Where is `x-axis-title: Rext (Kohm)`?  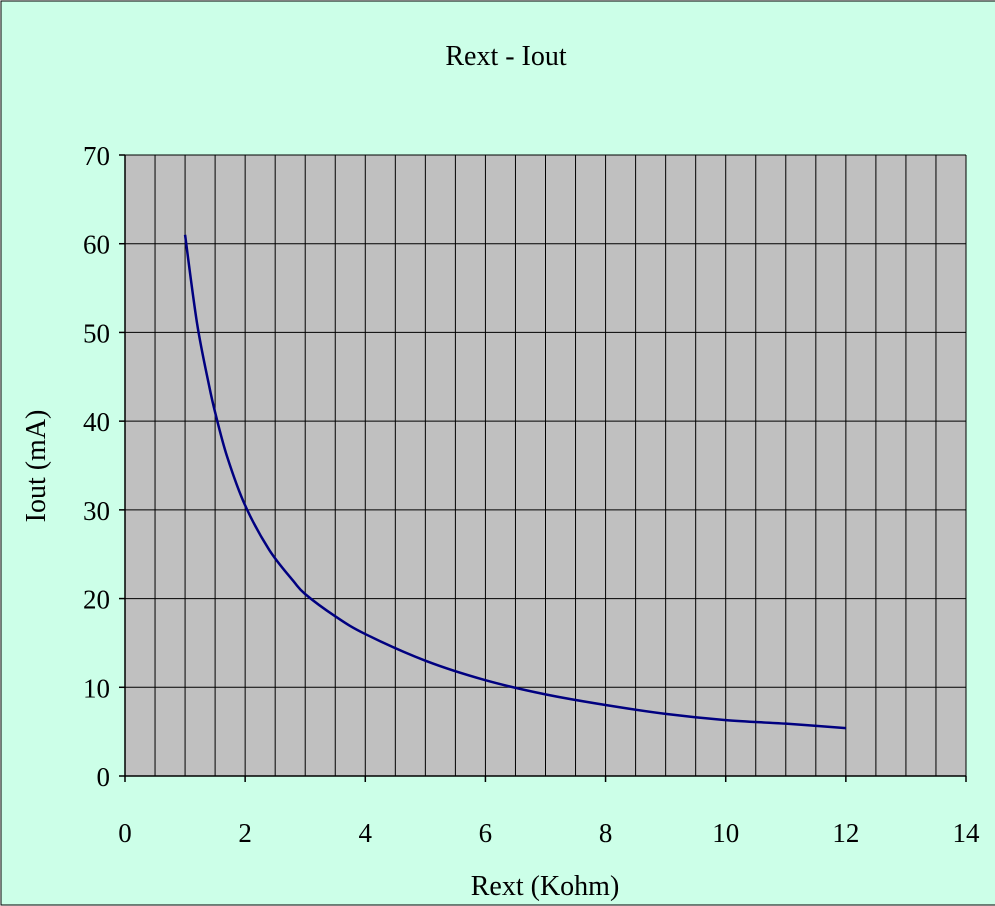 x-axis-title: Rext (Kohm) is located at coordinates (545, 886).